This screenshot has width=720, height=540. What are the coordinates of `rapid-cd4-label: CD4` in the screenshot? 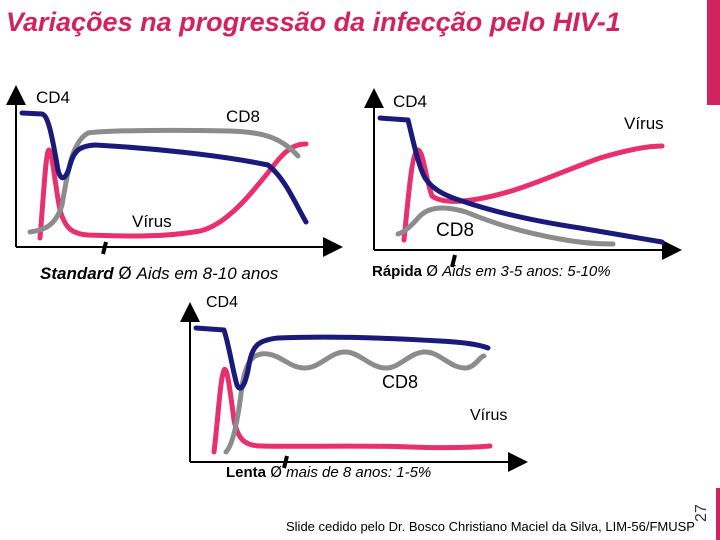 It's located at (410, 101).